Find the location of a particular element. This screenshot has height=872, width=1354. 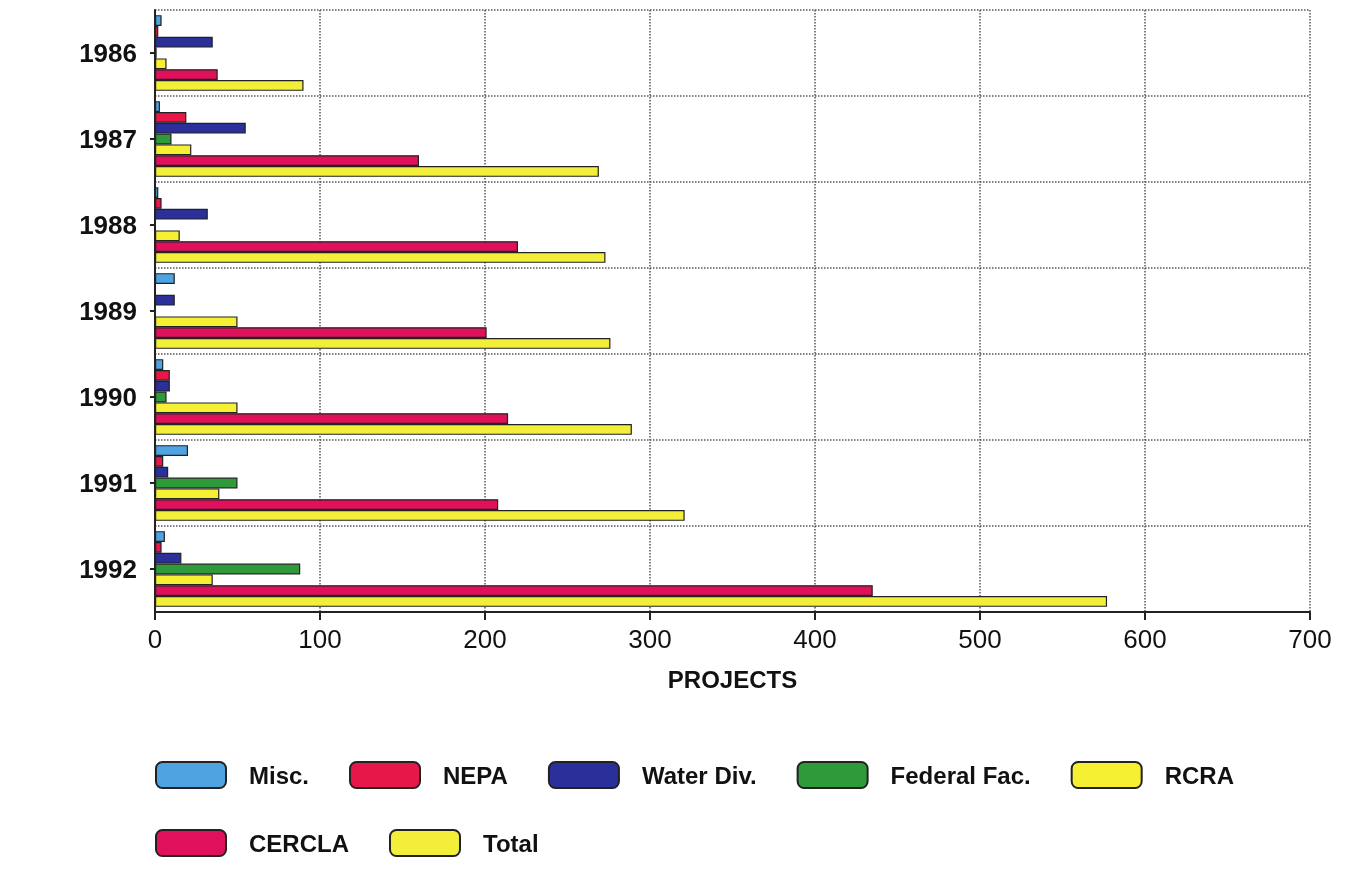

legend-label: RCRA is located at coordinates (1199, 775).